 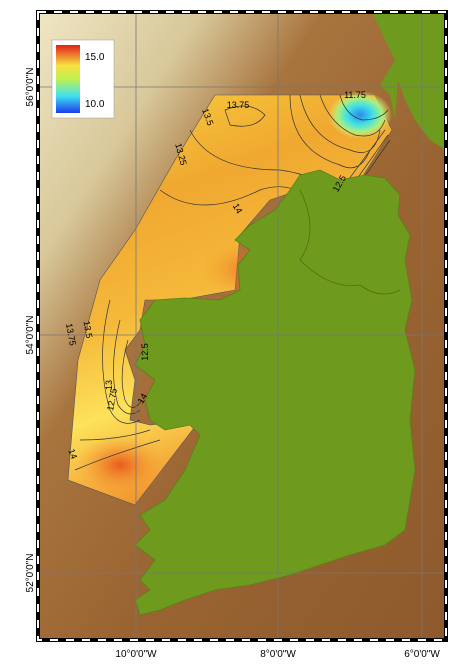 What do you see at coordinates (68, 79) in the screenshot?
I see `legend-ramp` at bounding box center [68, 79].